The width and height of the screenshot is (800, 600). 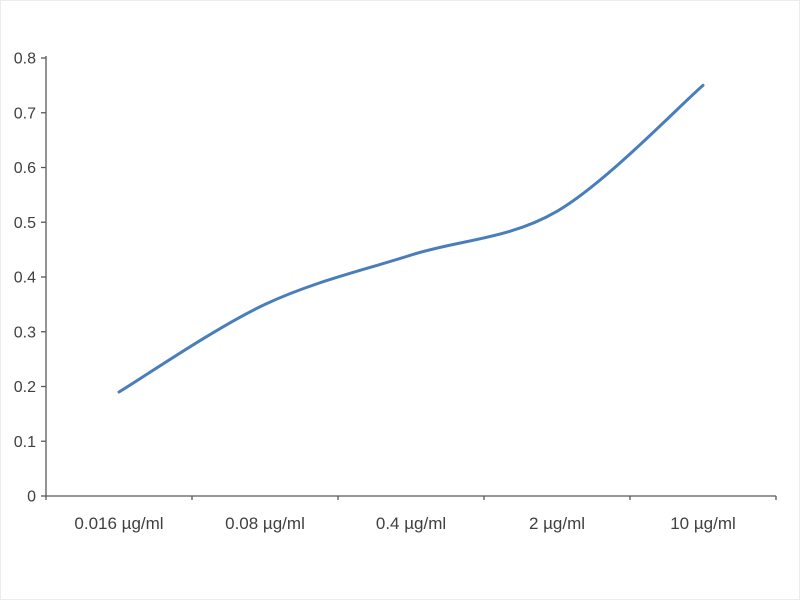 What do you see at coordinates (31, 497) in the screenshot?
I see `y-tick-label: 0` at bounding box center [31, 497].